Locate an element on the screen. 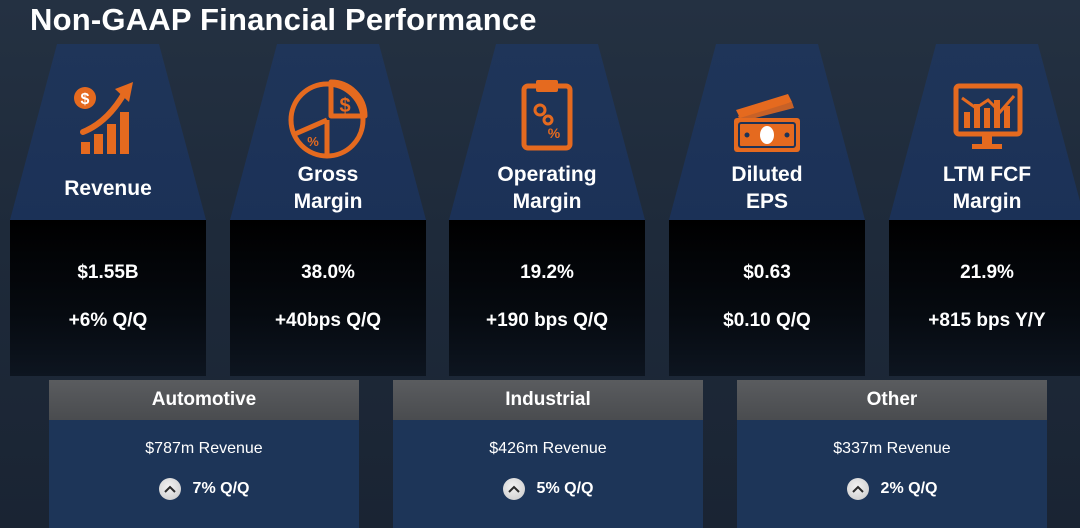 The image size is (1080, 528). segment-industrial: Industrial $426m Revenue 5% Q/Q is located at coordinates (548, 454).